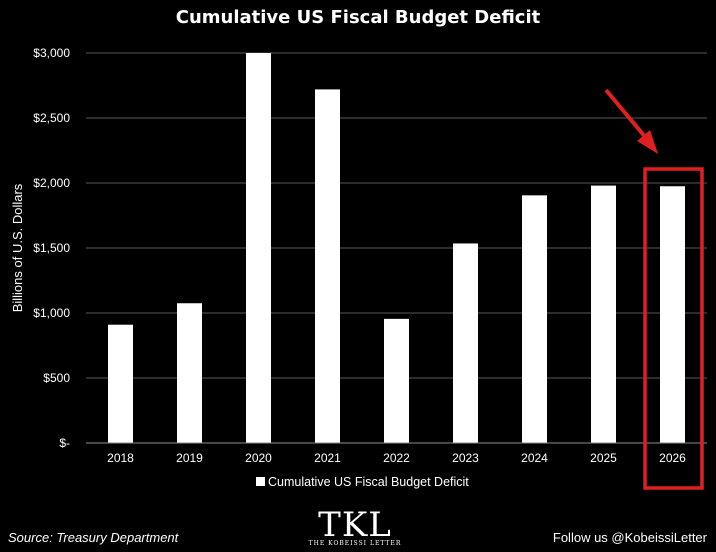 The image size is (716, 552). What do you see at coordinates (672, 314) in the screenshot?
I see `bar-2026` at bounding box center [672, 314].